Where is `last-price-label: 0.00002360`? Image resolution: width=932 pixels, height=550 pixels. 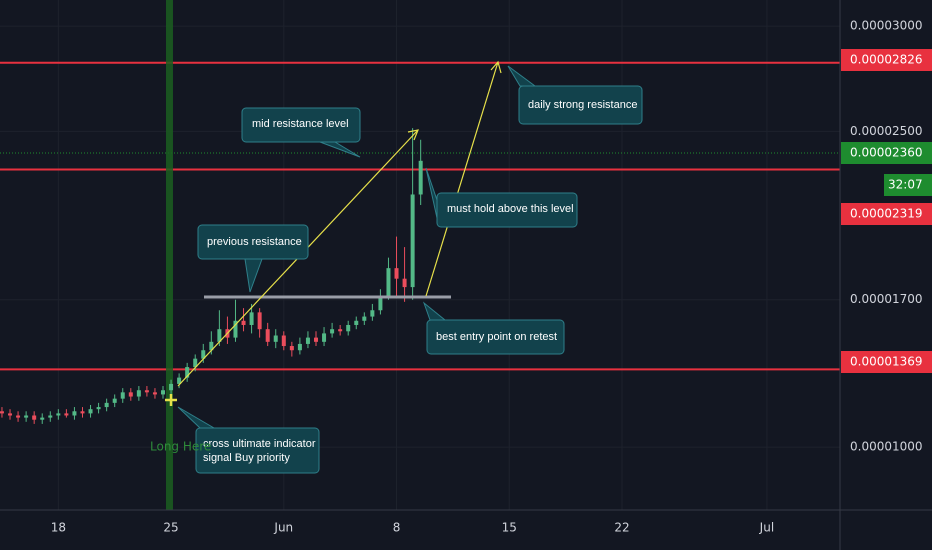
last-price-label: 0.00002360 is located at coordinates (886, 153).